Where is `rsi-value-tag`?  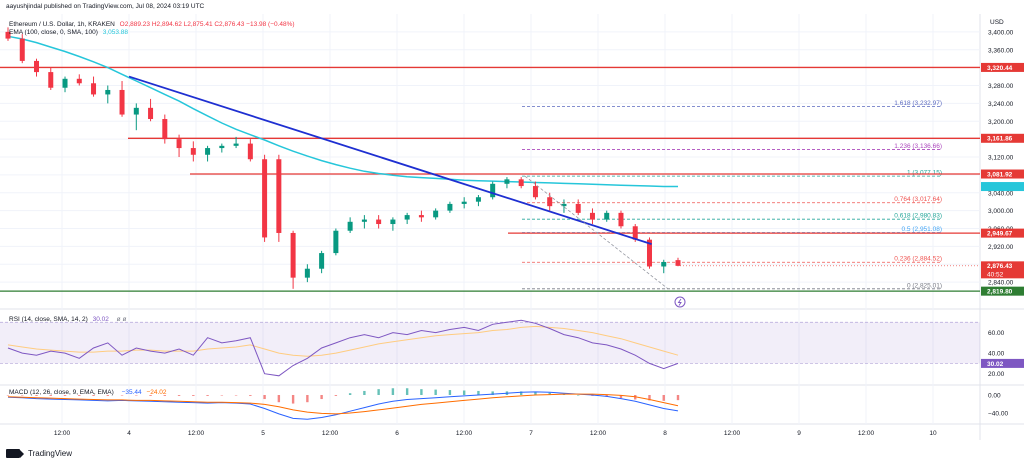 rsi-value-tag is located at coordinates (1002, 363).